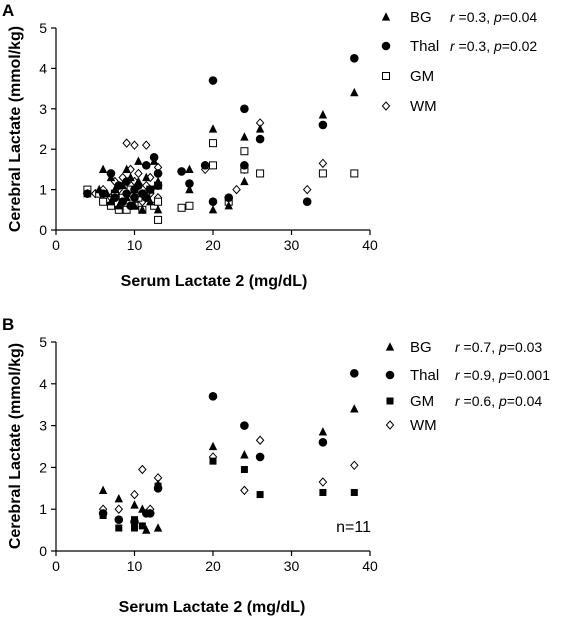 Image resolution: width=561 pixels, height=617 pixels. Describe the element at coordinates (43, 190) in the screenshot. I see `y-tick-label: 1` at that location.